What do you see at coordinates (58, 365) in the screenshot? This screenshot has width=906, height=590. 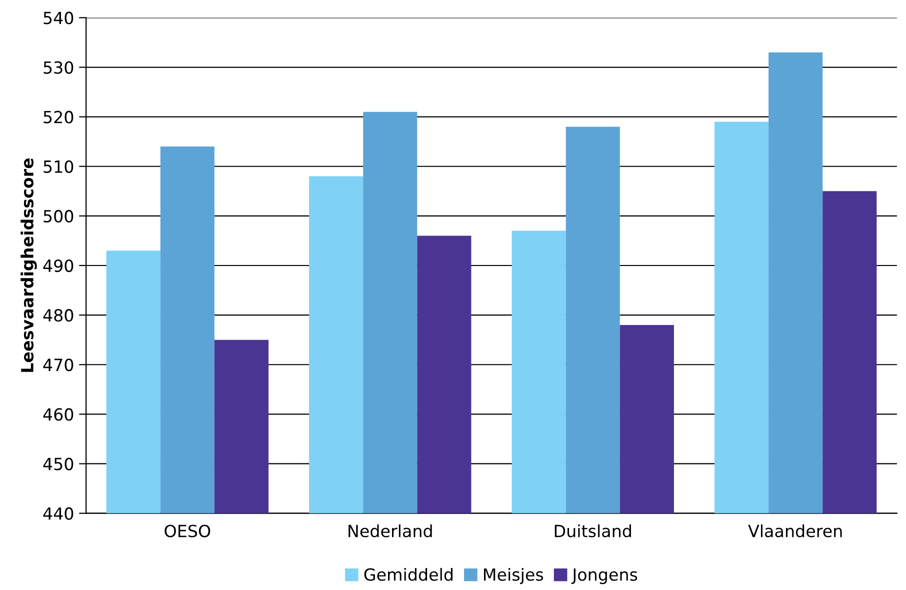 I see `y-tick-label: 470` at bounding box center [58, 365].